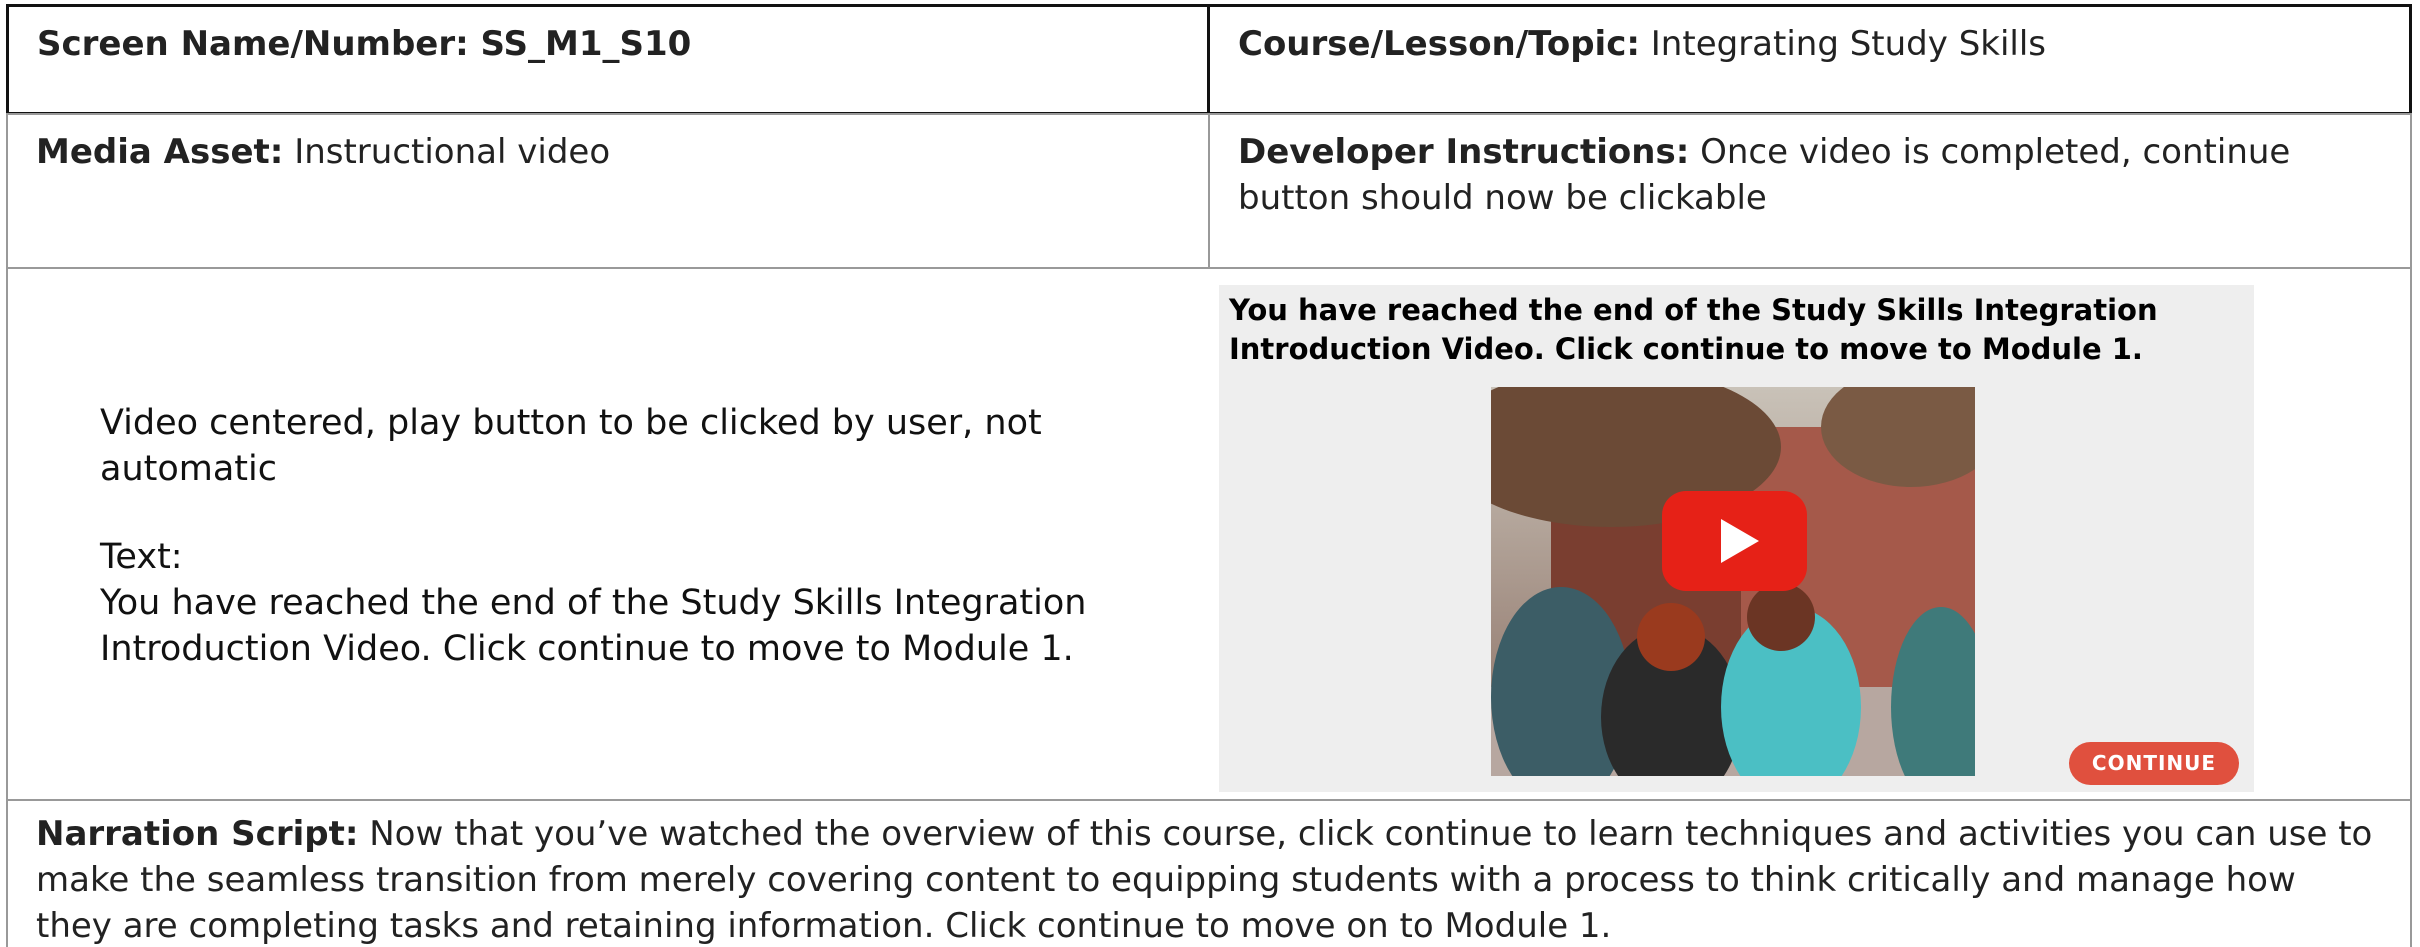 The image size is (2420, 947). Describe the element at coordinates (2154, 763) in the screenshot. I see `continue-button: CONTINUE` at that location.